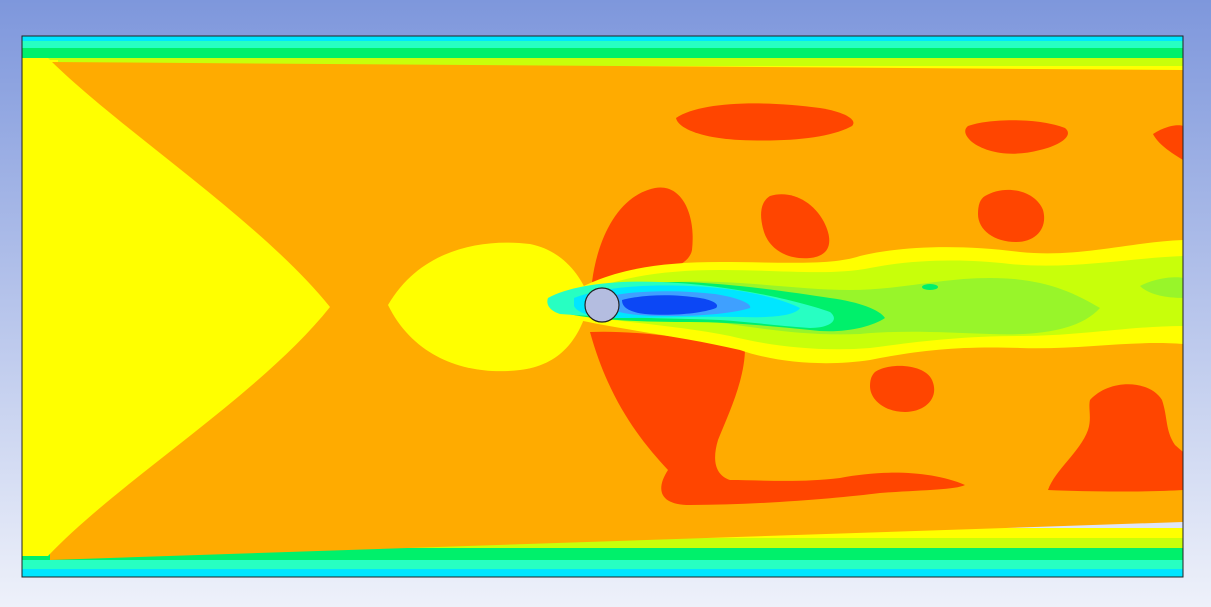 This screenshot has width=1211, height=607. What do you see at coordinates (602, 44) in the screenshot?
I see `wall-band-top-aqua` at bounding box center [602, 44].